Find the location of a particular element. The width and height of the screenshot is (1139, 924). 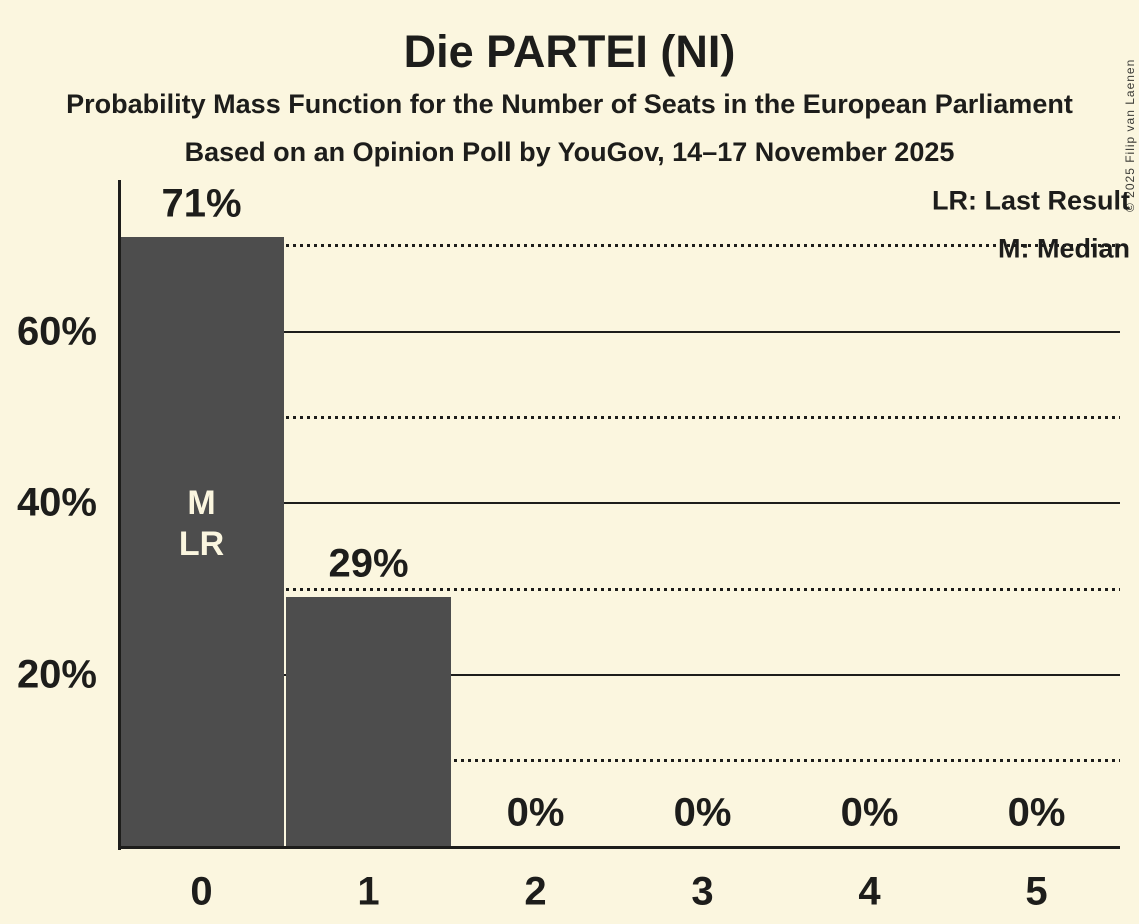

bar-value-label-seat-4: 0% is located at coordinates (869, 812).